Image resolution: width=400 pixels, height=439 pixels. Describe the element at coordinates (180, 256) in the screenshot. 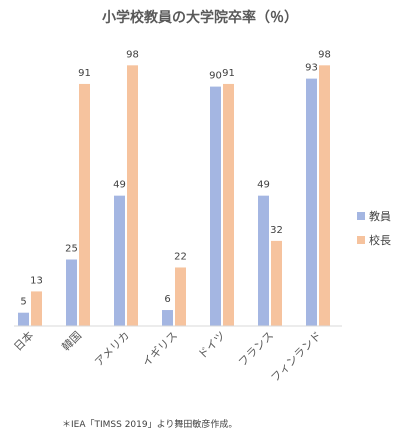

I see `value-label-principal-3: 22` at that location.